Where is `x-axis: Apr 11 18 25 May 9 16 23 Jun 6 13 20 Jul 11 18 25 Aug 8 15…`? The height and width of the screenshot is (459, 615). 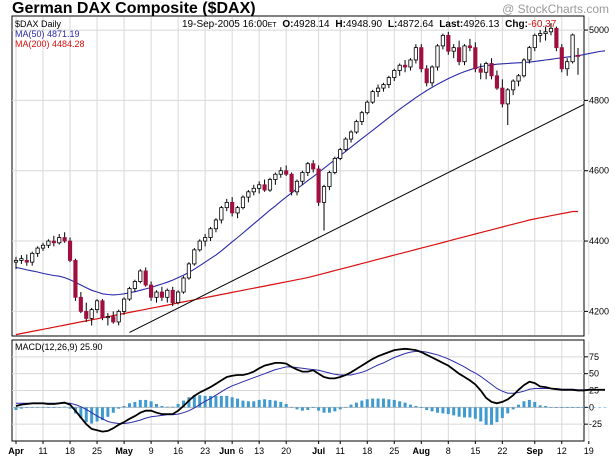
x-axis: Apr 11 18 25 May 9 16 23 Jun 6 13 20 Jul 11 18 25 Aug 8 15… is located at coordinates (301, 448).